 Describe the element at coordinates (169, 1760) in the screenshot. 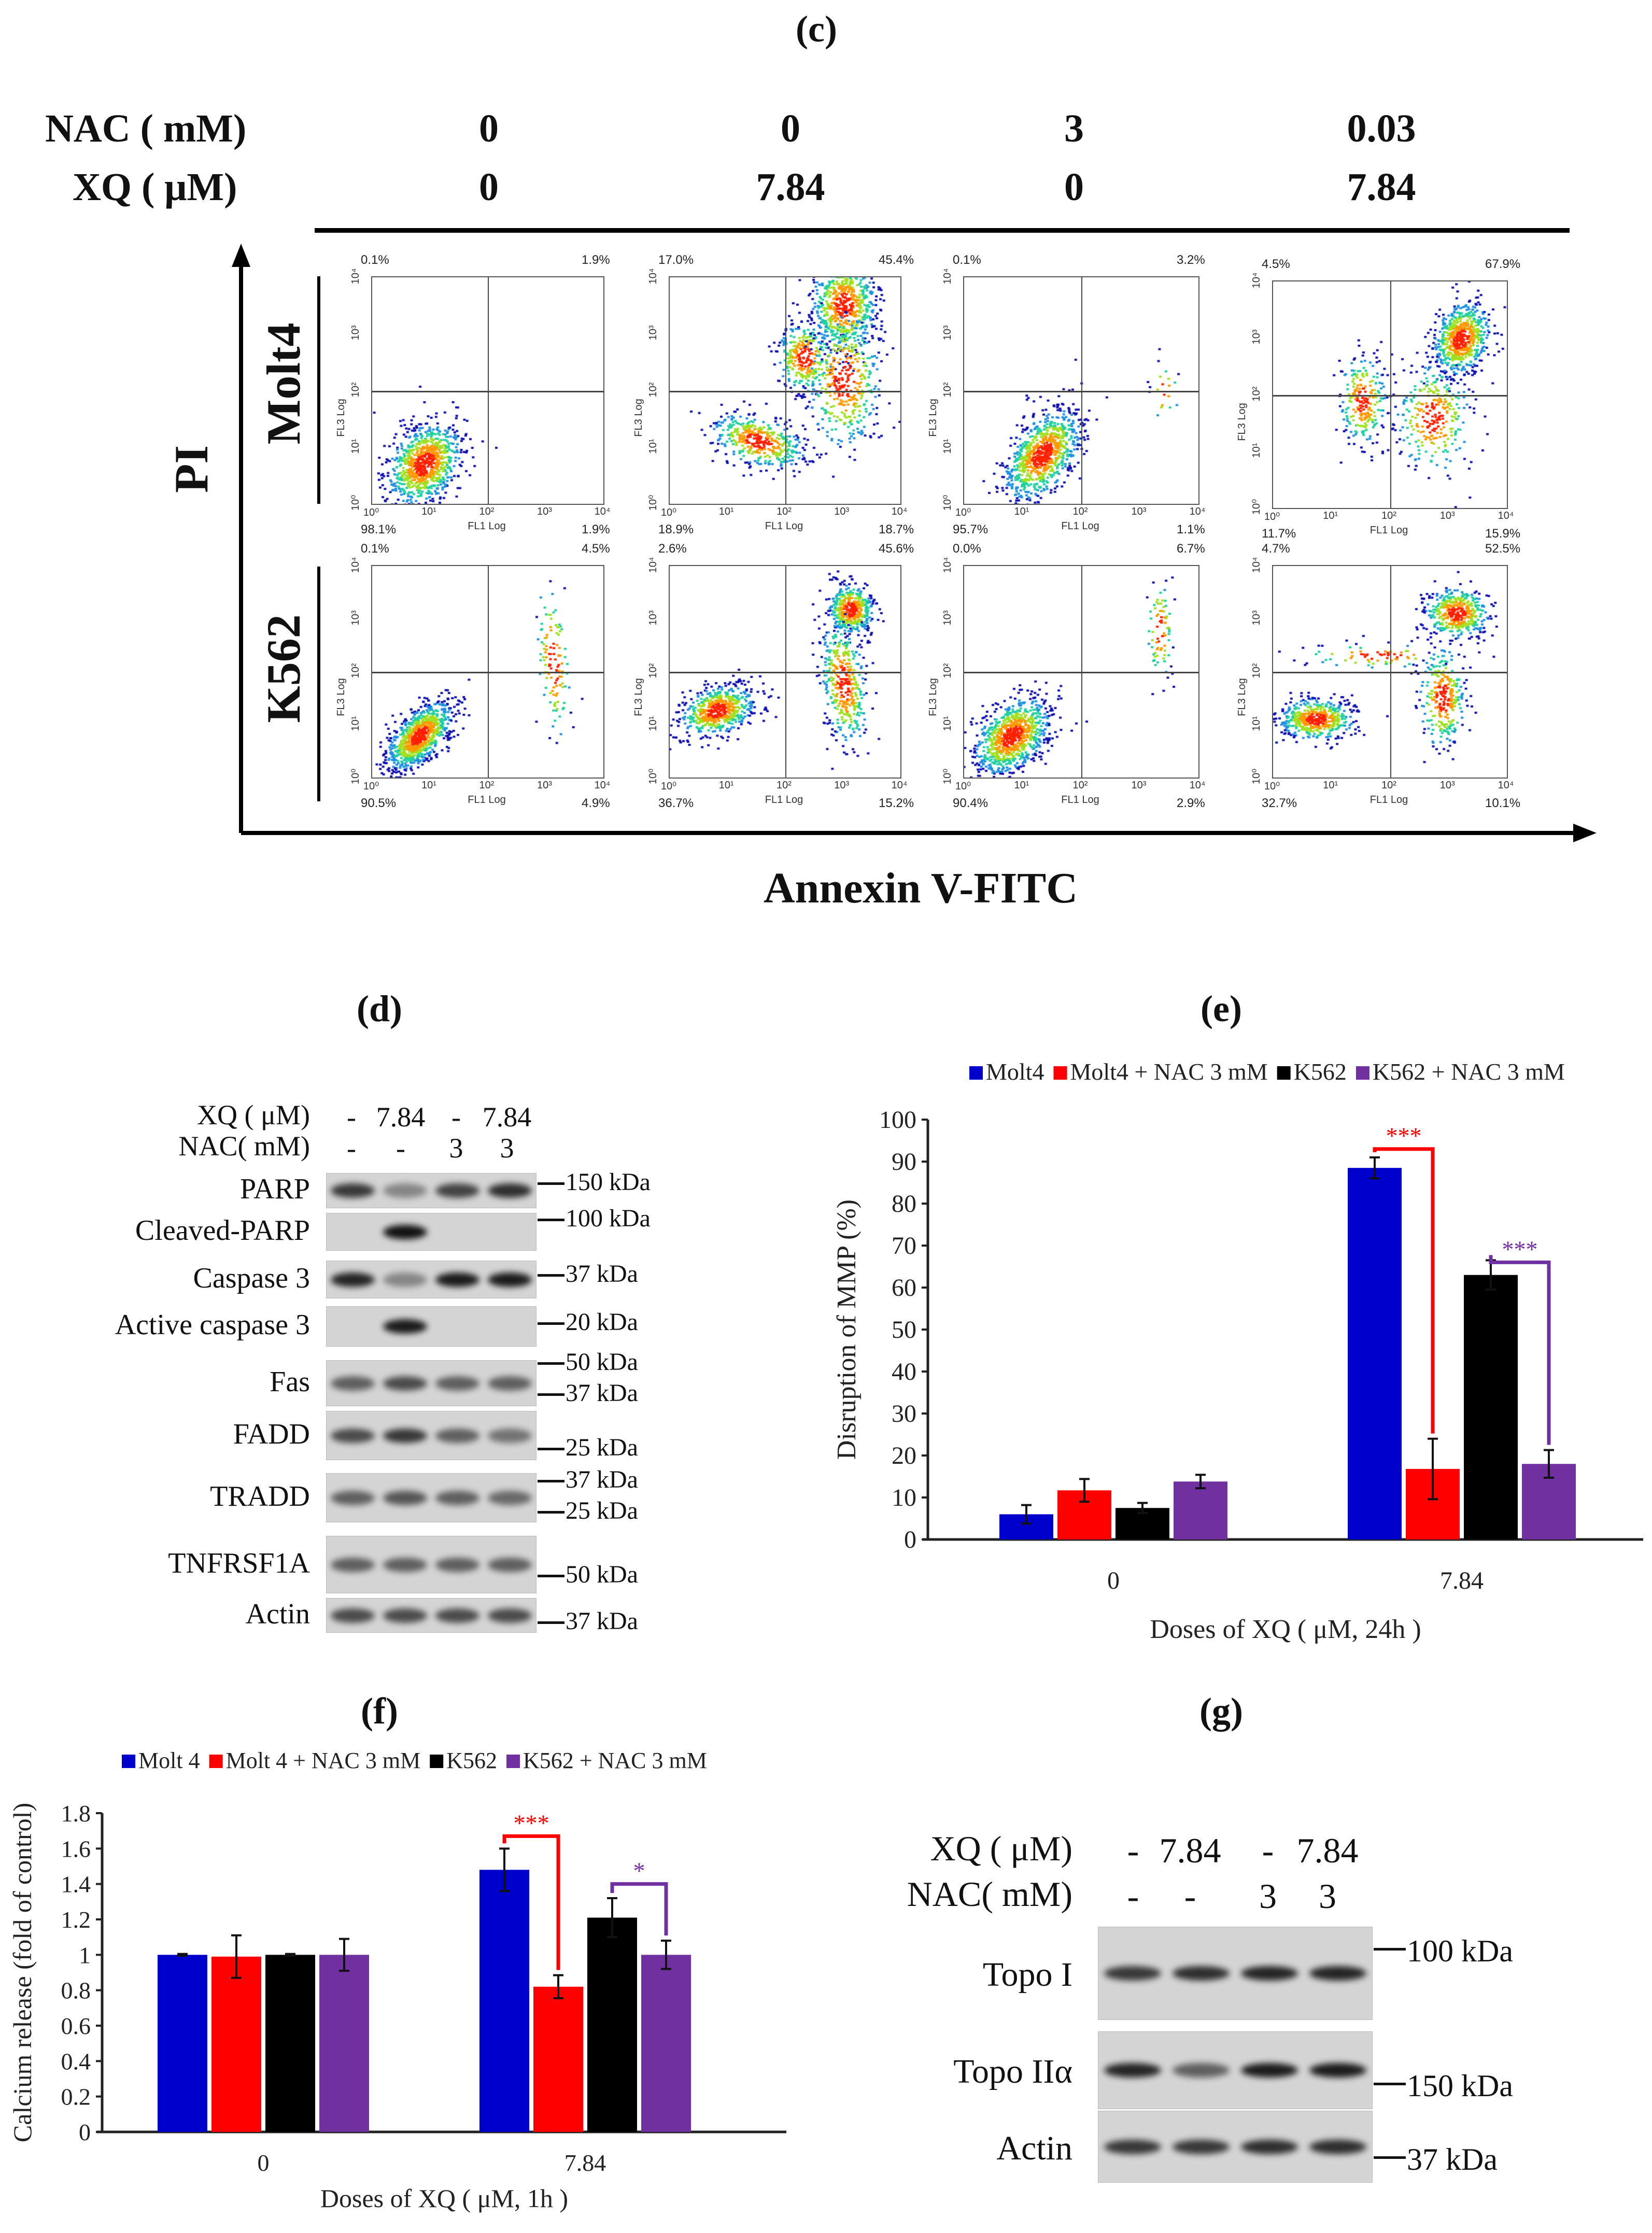

I see `legend-entry: Molt 4` at that location.